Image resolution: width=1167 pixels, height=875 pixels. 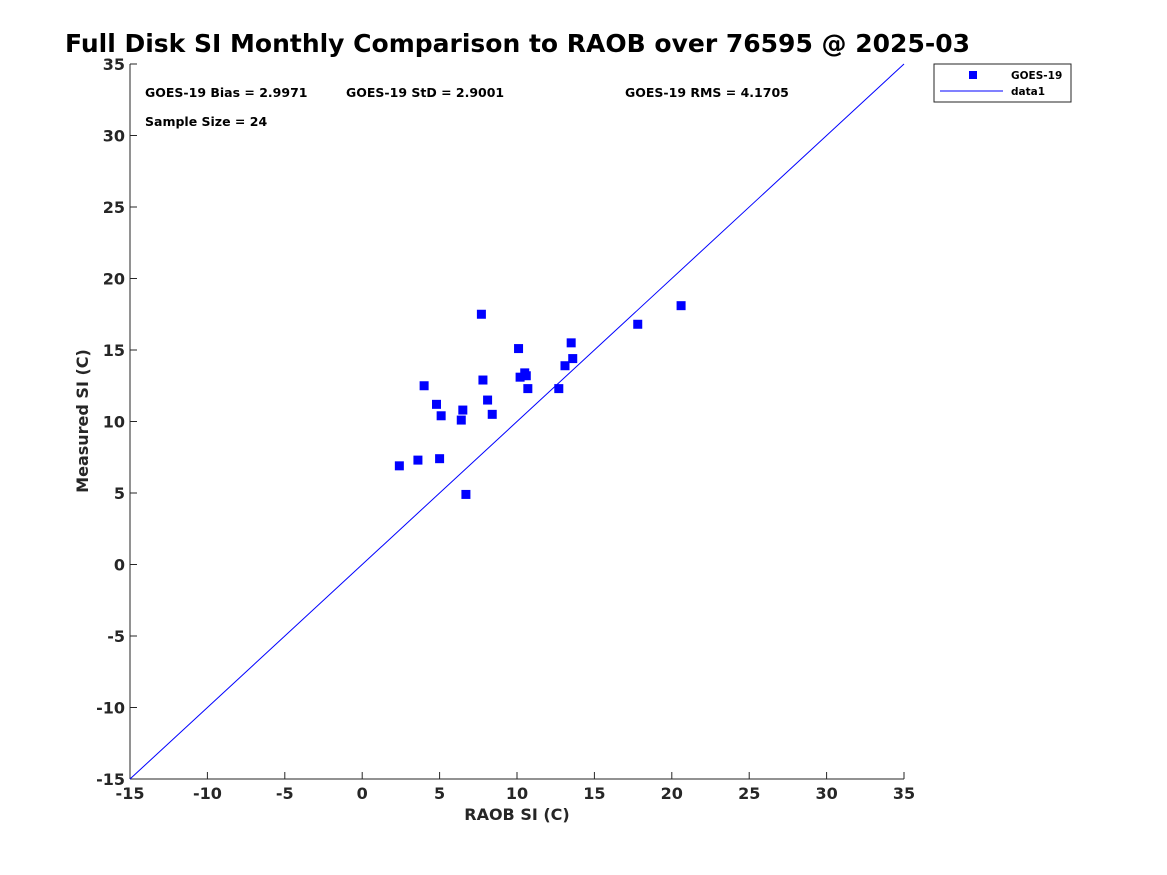 What do you see at coordinates (517, 793) in the screenshot?
I see `x-tick-label: 10` at bounding box center [517, 793].